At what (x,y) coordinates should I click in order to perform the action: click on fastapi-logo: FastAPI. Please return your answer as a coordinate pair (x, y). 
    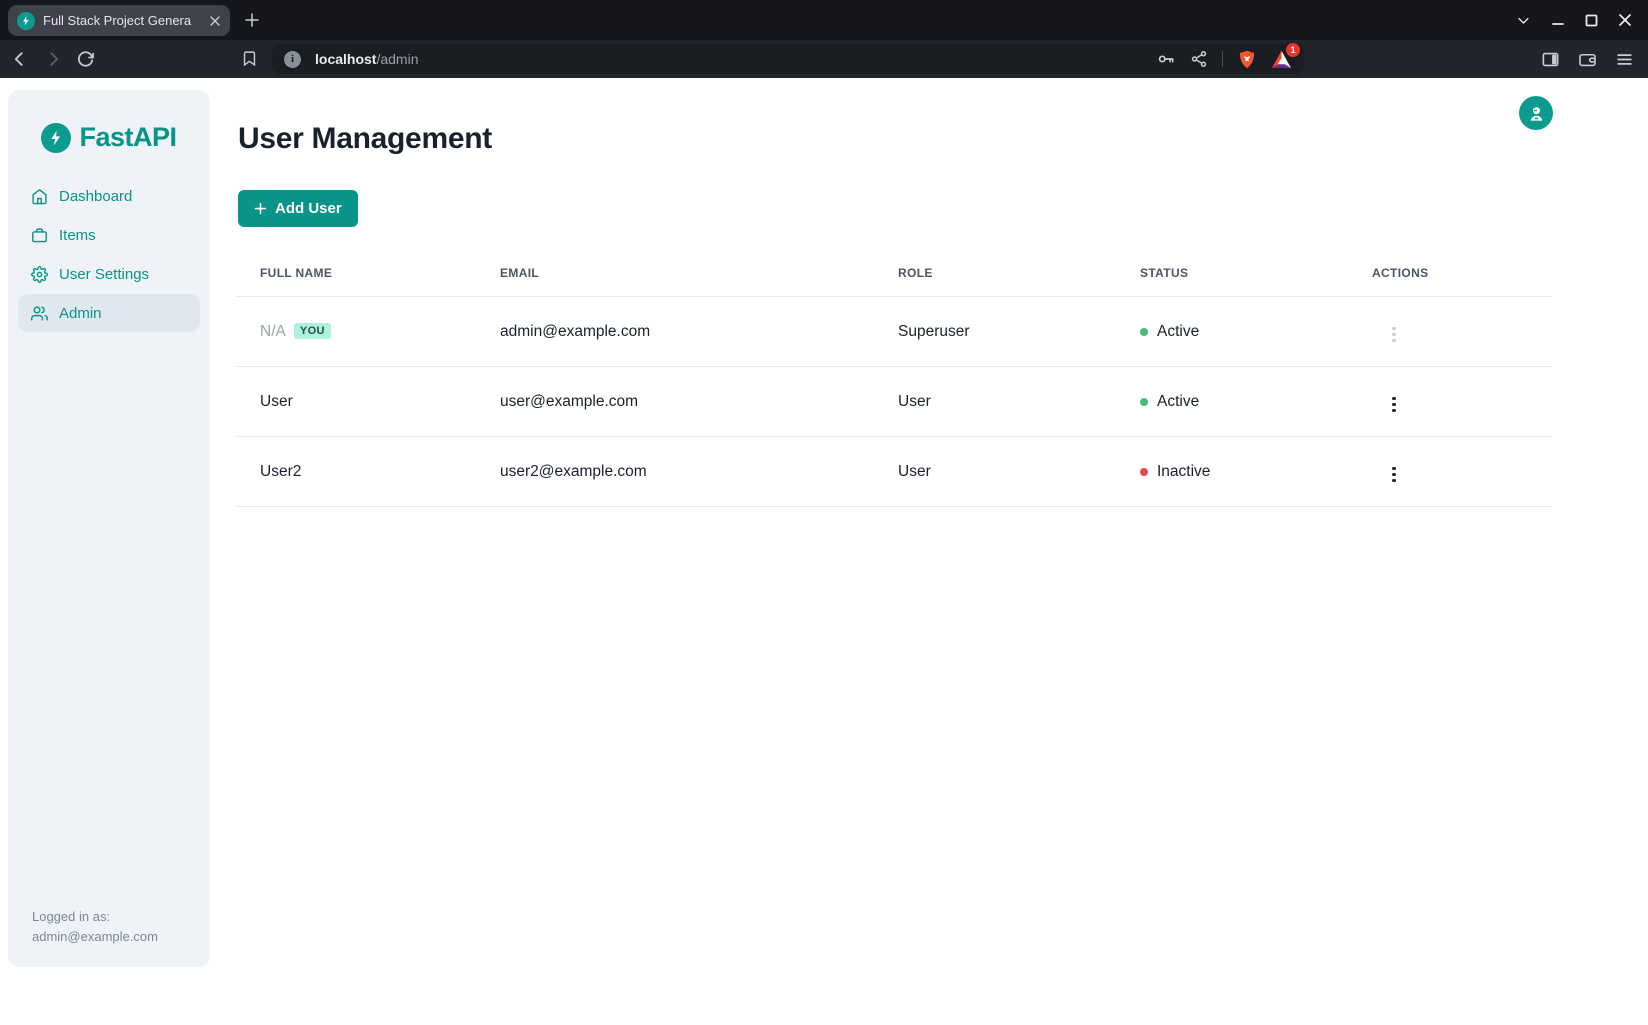
    Looking at the image, I should click on (109, 121).